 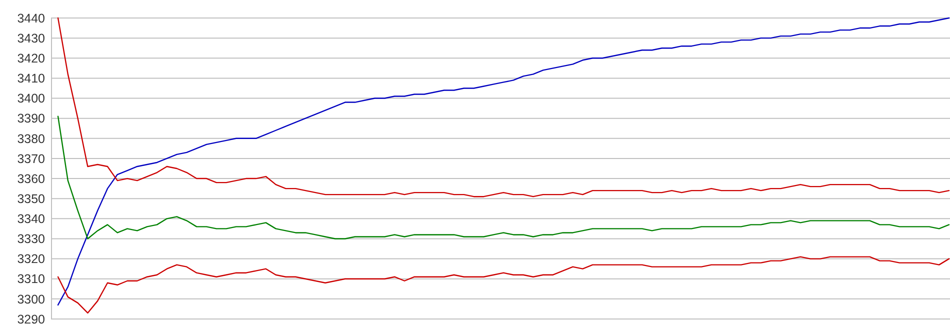 What do you see at coordinates (31, 119) in the screenshot?
I see `y-tick-label: 3390` at bounding box center [31, 119].